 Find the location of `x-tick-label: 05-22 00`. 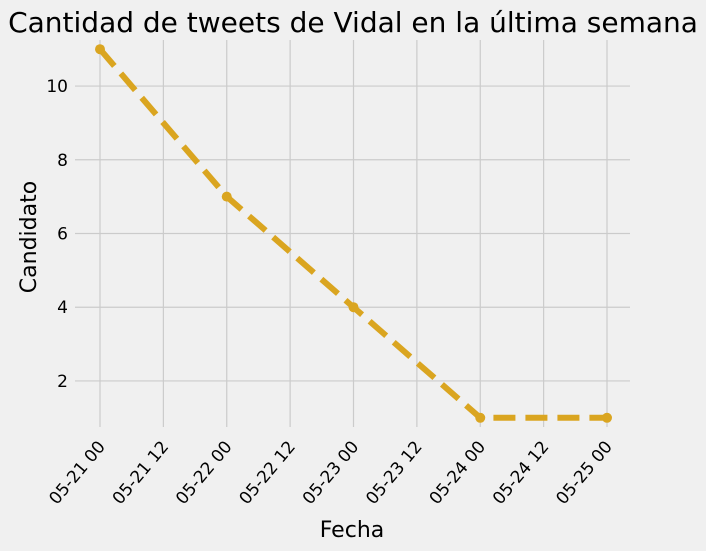

x-tick-label: 05-22 00 is located at coordinates (204, 472).